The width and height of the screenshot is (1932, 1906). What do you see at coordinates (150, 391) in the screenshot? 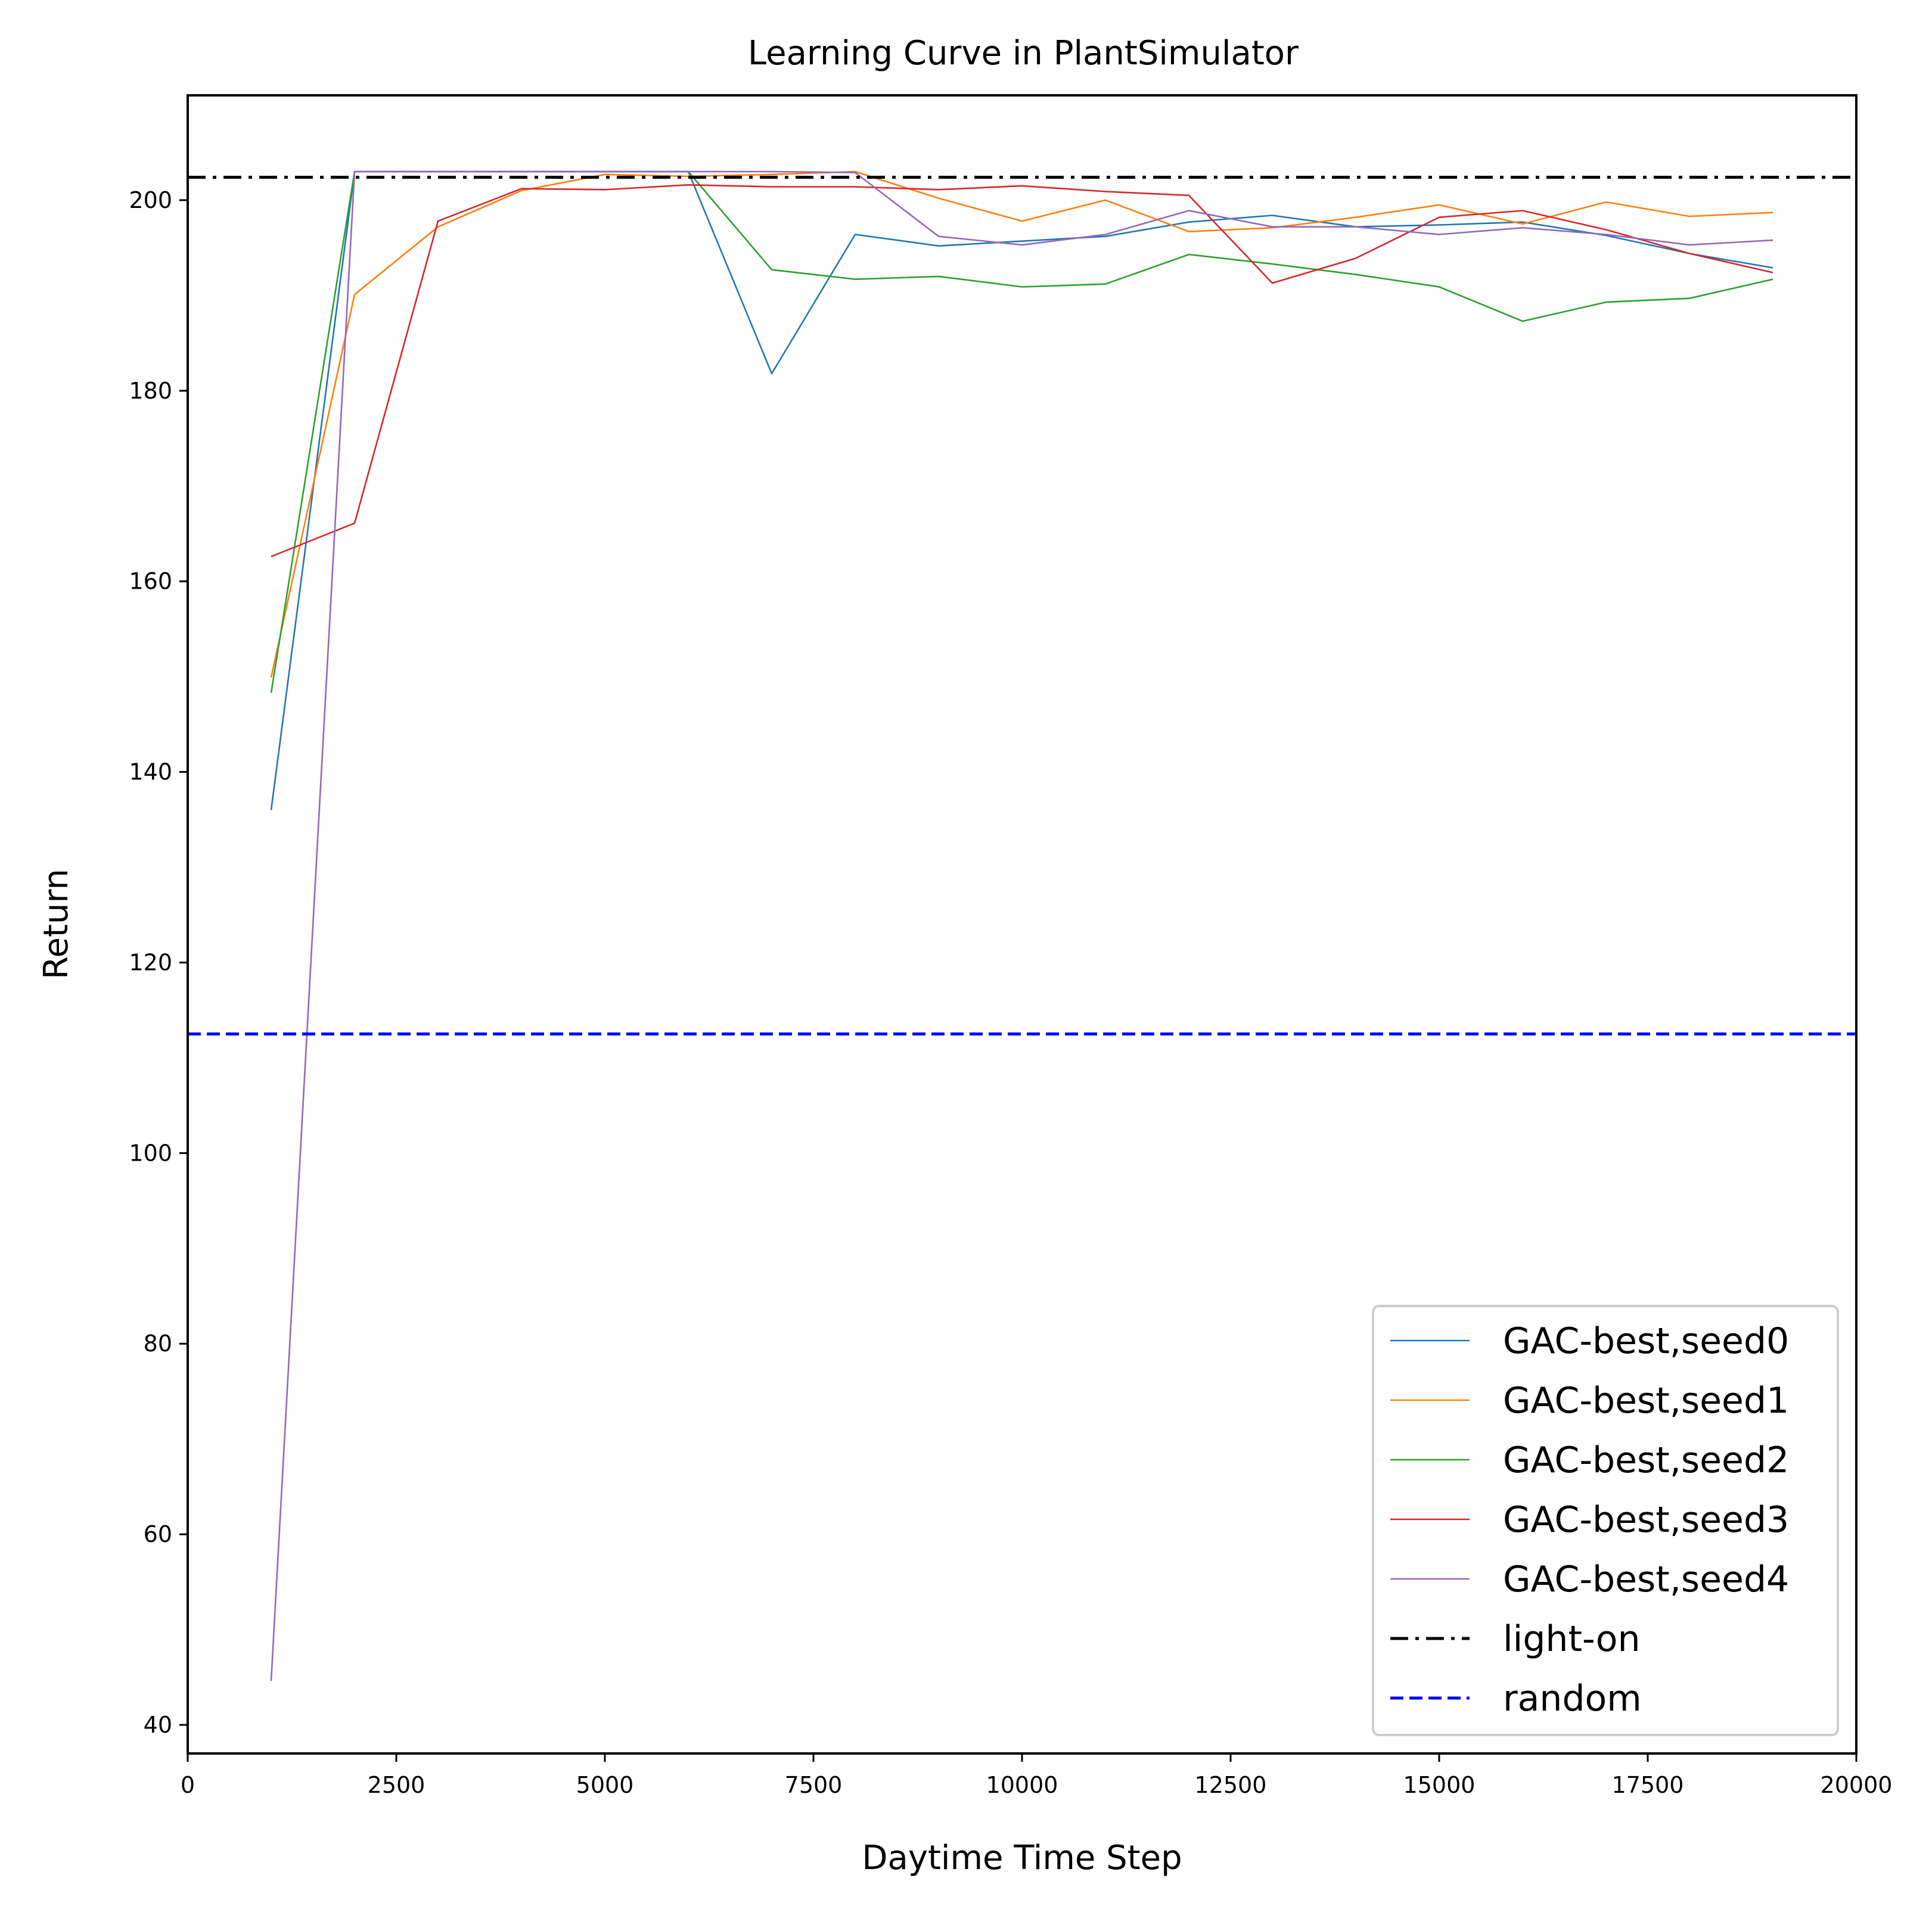
I see `y-tick-label: 180` at bounding box center [150, 391].